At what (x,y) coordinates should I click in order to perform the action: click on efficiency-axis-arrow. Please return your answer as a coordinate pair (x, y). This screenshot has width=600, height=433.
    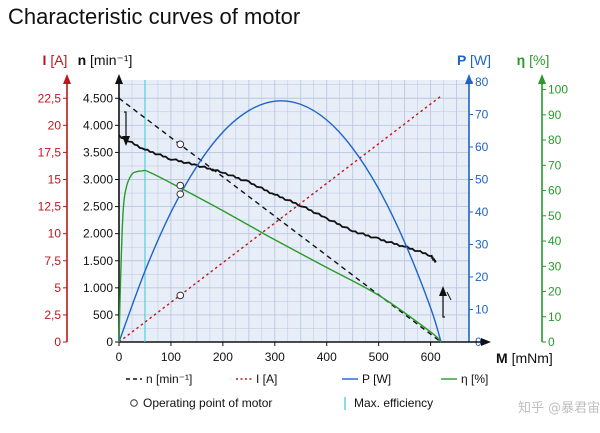
    Looking at the image, I should click on (542, 79).